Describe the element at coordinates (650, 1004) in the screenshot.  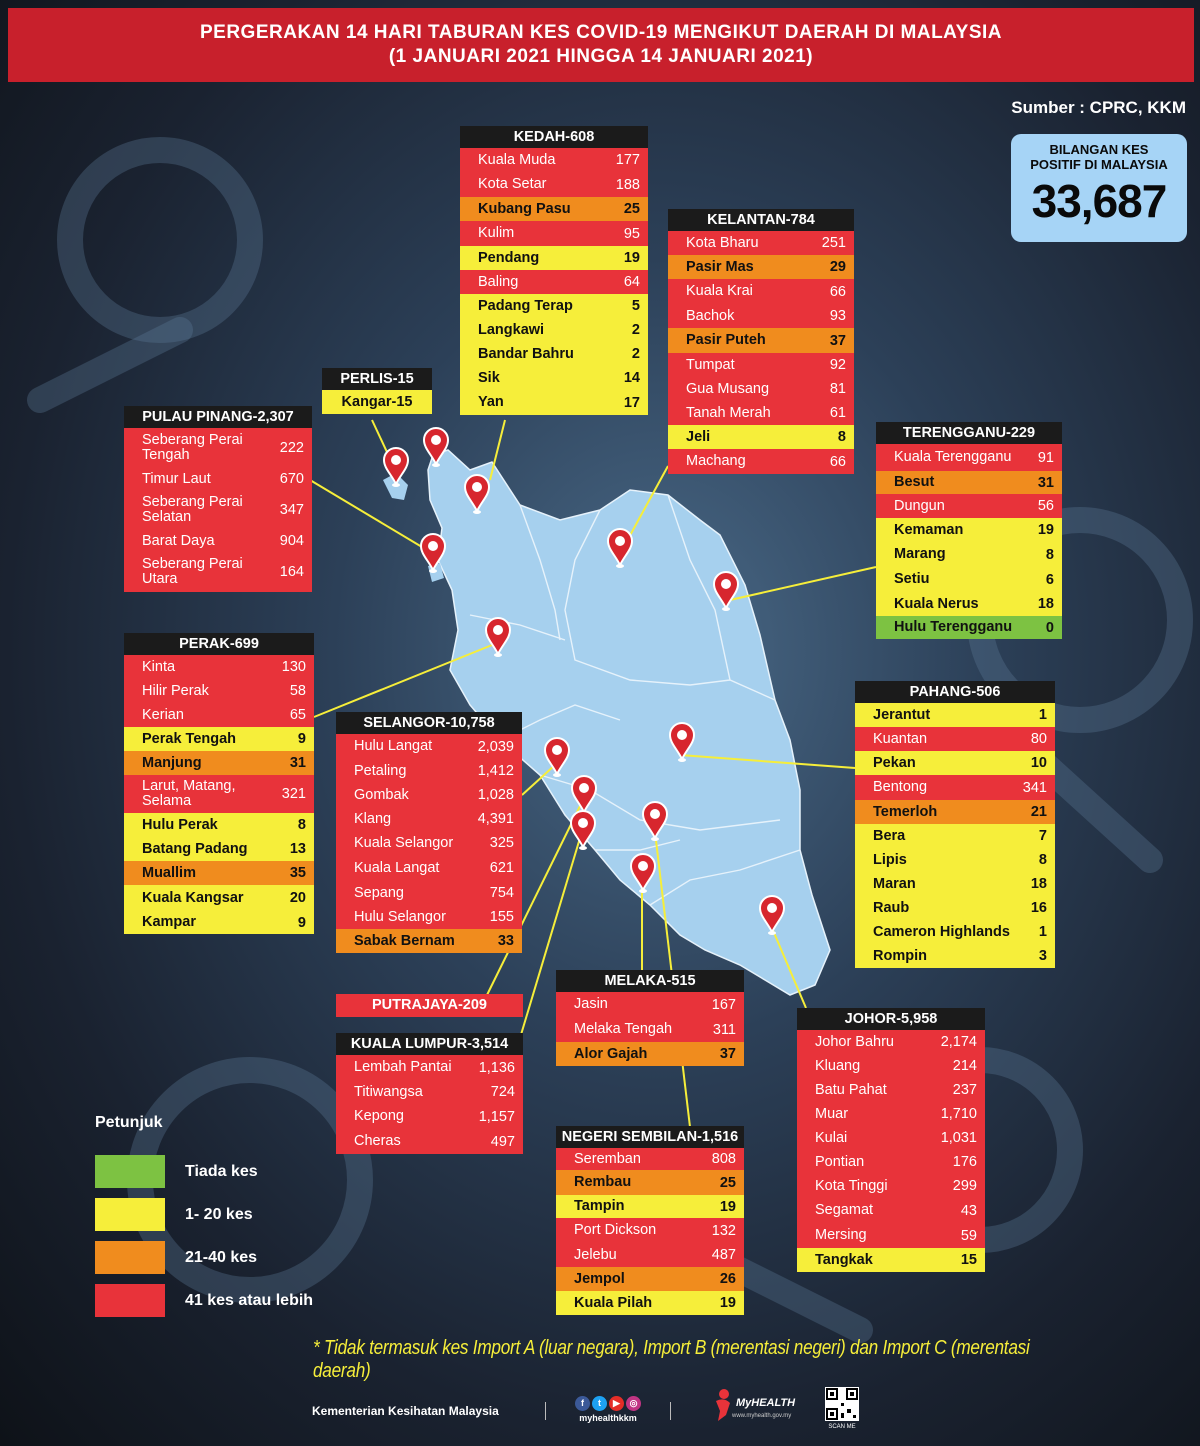
I see `district-row-jasin: Jasin 167` at that location.